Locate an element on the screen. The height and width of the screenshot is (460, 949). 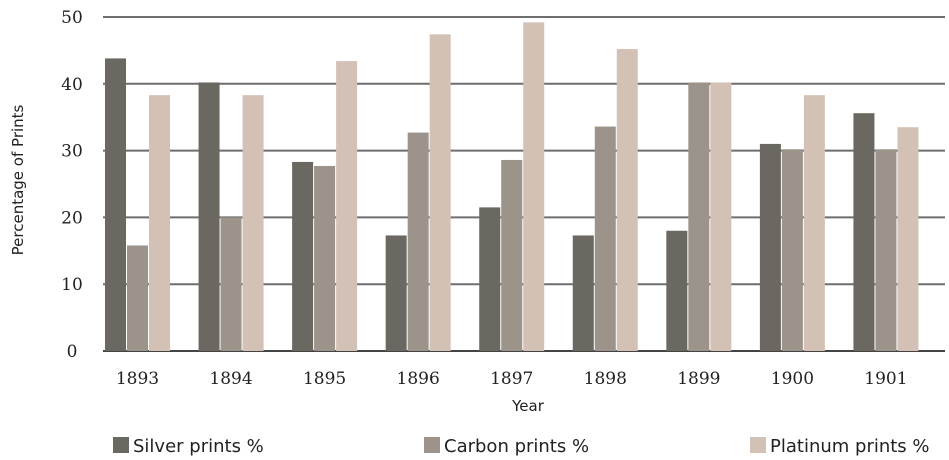
x-tick-label: 1895 is located at coordinates (324, 379).